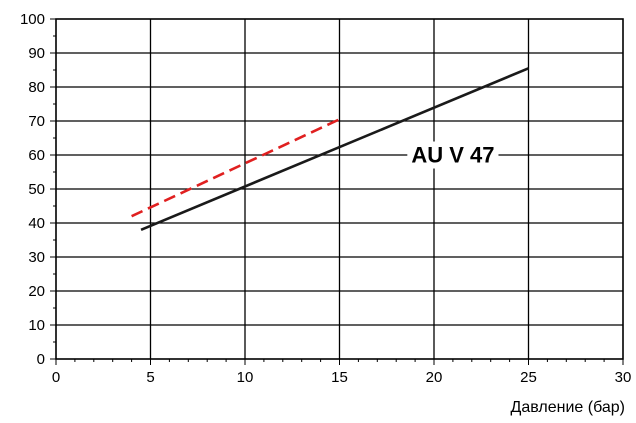 The height and width of the screenshot is (423, 636). What do you see at coordinates (434, 377) in the screenshot?
I see `x-tick-label: 20` at bounding box center [434, 377].